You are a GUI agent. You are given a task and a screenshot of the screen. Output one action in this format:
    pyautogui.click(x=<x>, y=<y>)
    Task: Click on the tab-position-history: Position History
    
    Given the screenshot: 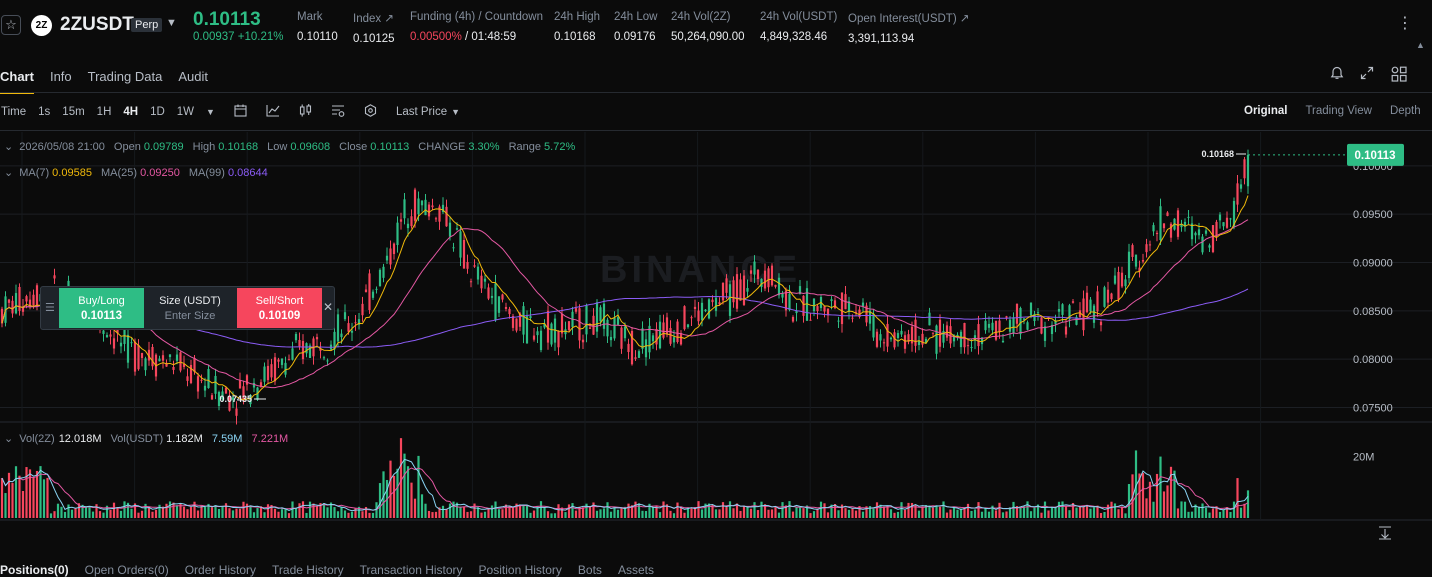 What is the action you would take?
    pyautogui.click(x=520, y=570)
    